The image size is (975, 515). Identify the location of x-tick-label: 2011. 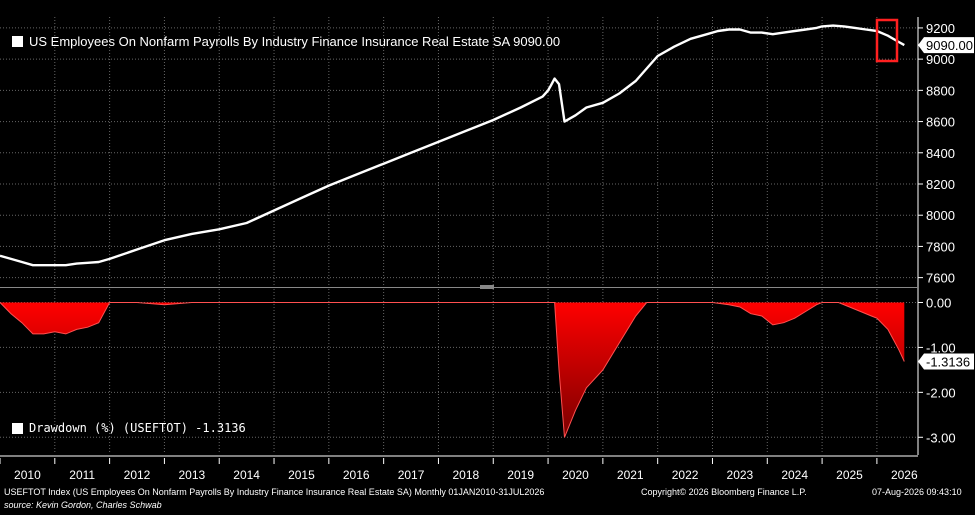
(82, 475).